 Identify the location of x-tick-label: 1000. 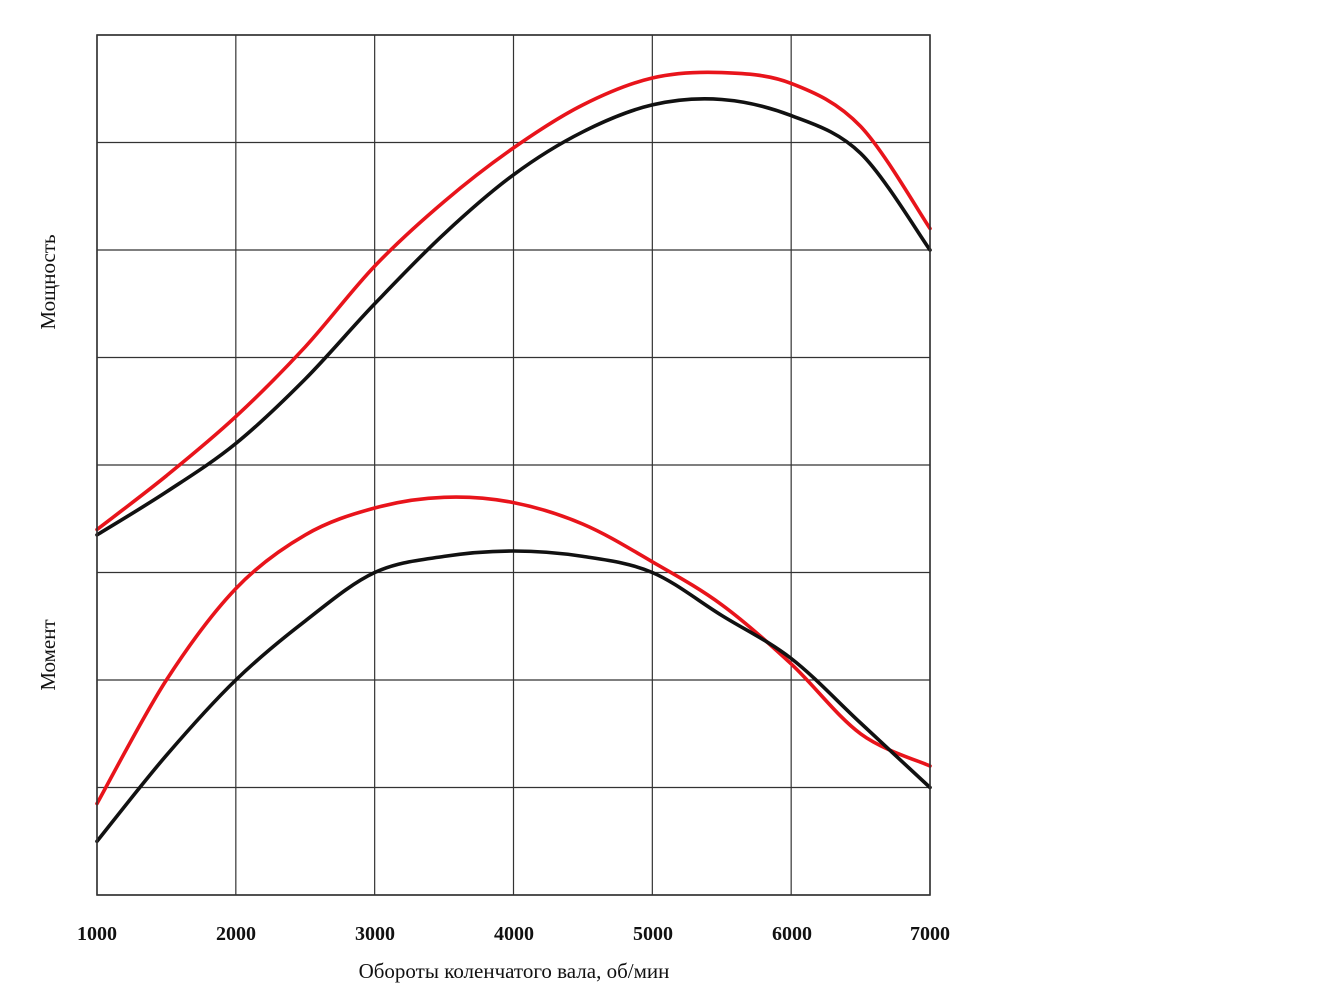
(97, 934).